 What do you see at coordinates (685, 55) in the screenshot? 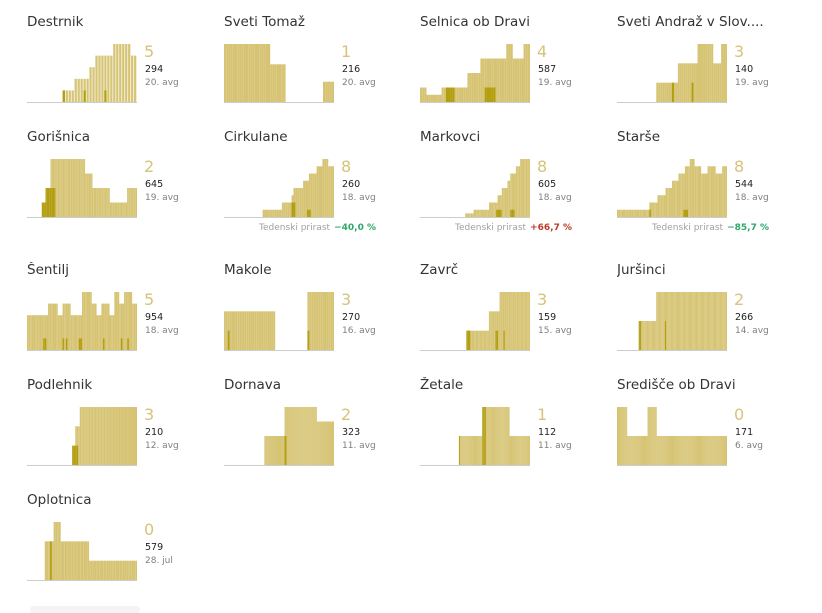
I see `municipality-card: Sveti Andraž v Slov.... 3 140 19. avg` at bounding box center [685, 55].